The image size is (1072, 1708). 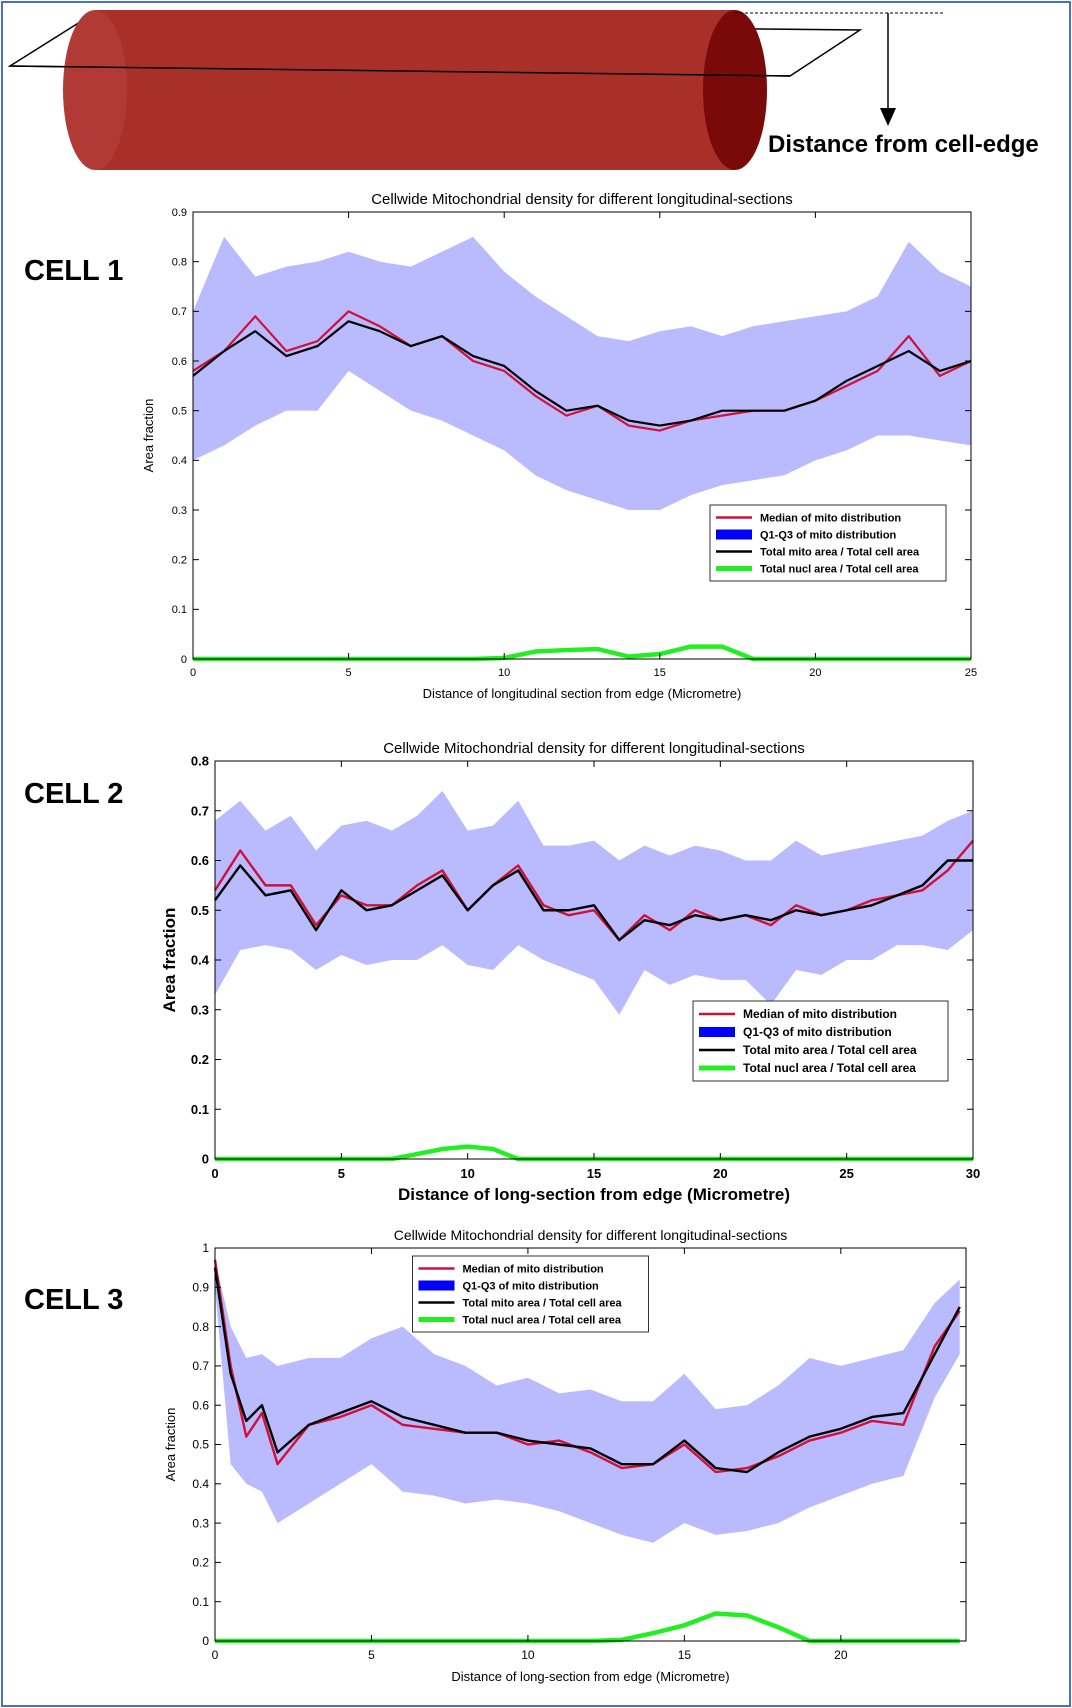 I want to click on cylinder-right-end, so click(x=735, y=90).